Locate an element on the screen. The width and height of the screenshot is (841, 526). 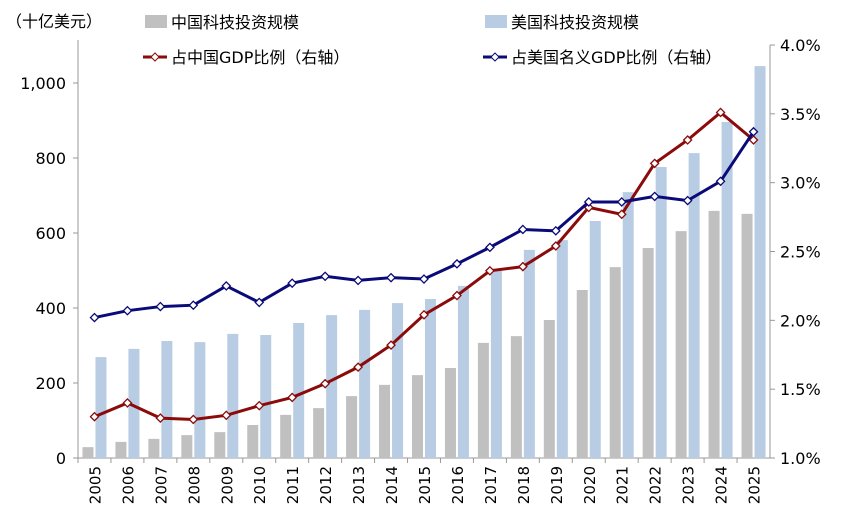
right-tick-label: 4.0% is located at coordinates (800, 45).